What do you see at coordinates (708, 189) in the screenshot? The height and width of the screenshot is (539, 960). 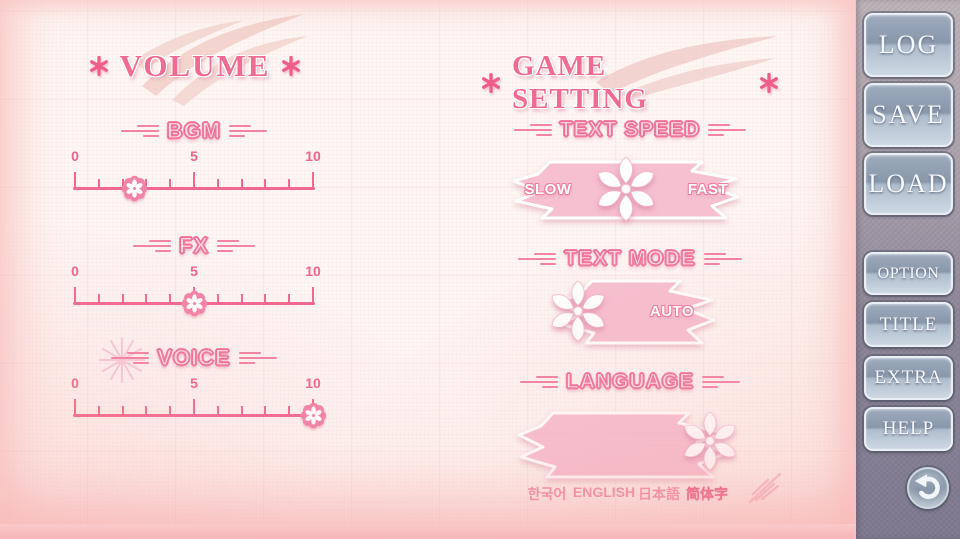 I see `fast-option: FAST` at bounding box center [708, 189].